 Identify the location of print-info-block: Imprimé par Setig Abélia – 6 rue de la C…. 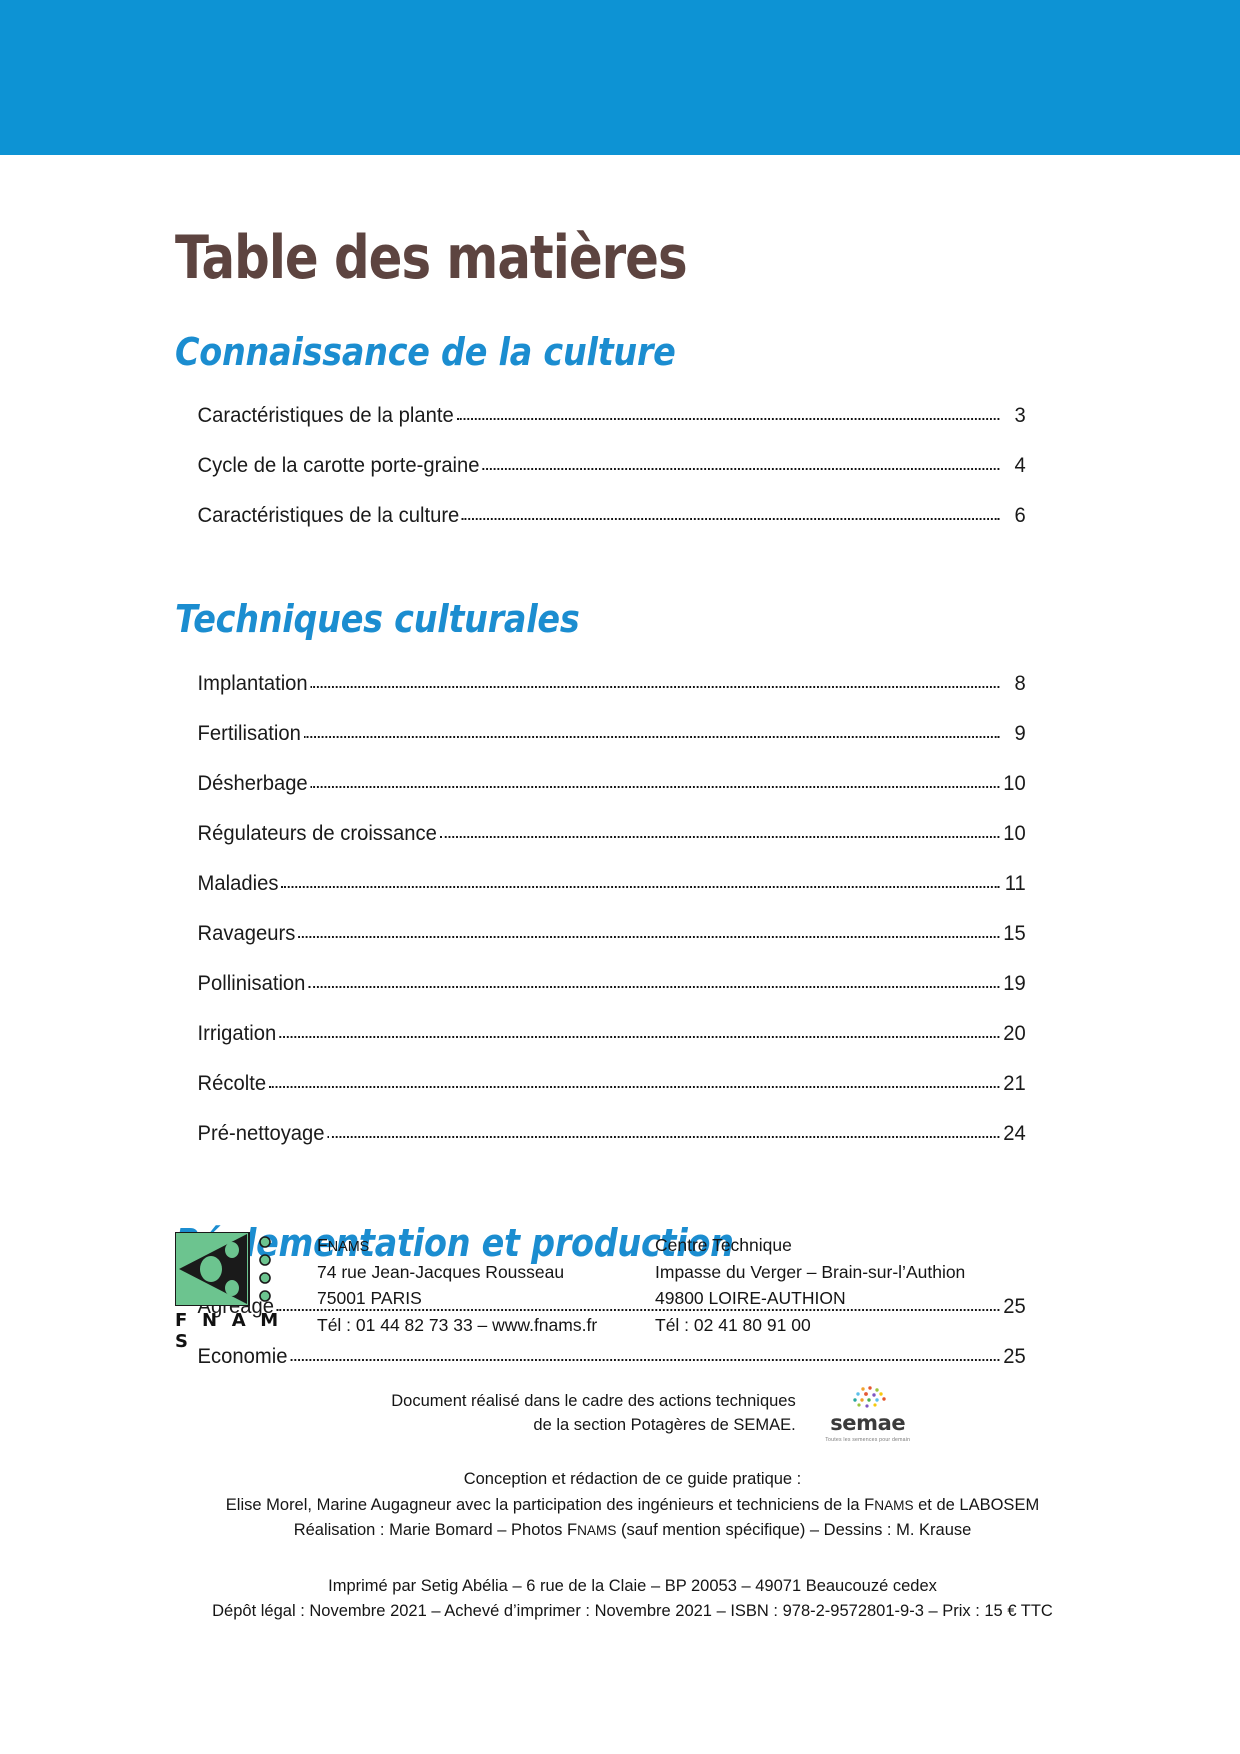
(632, 1599).